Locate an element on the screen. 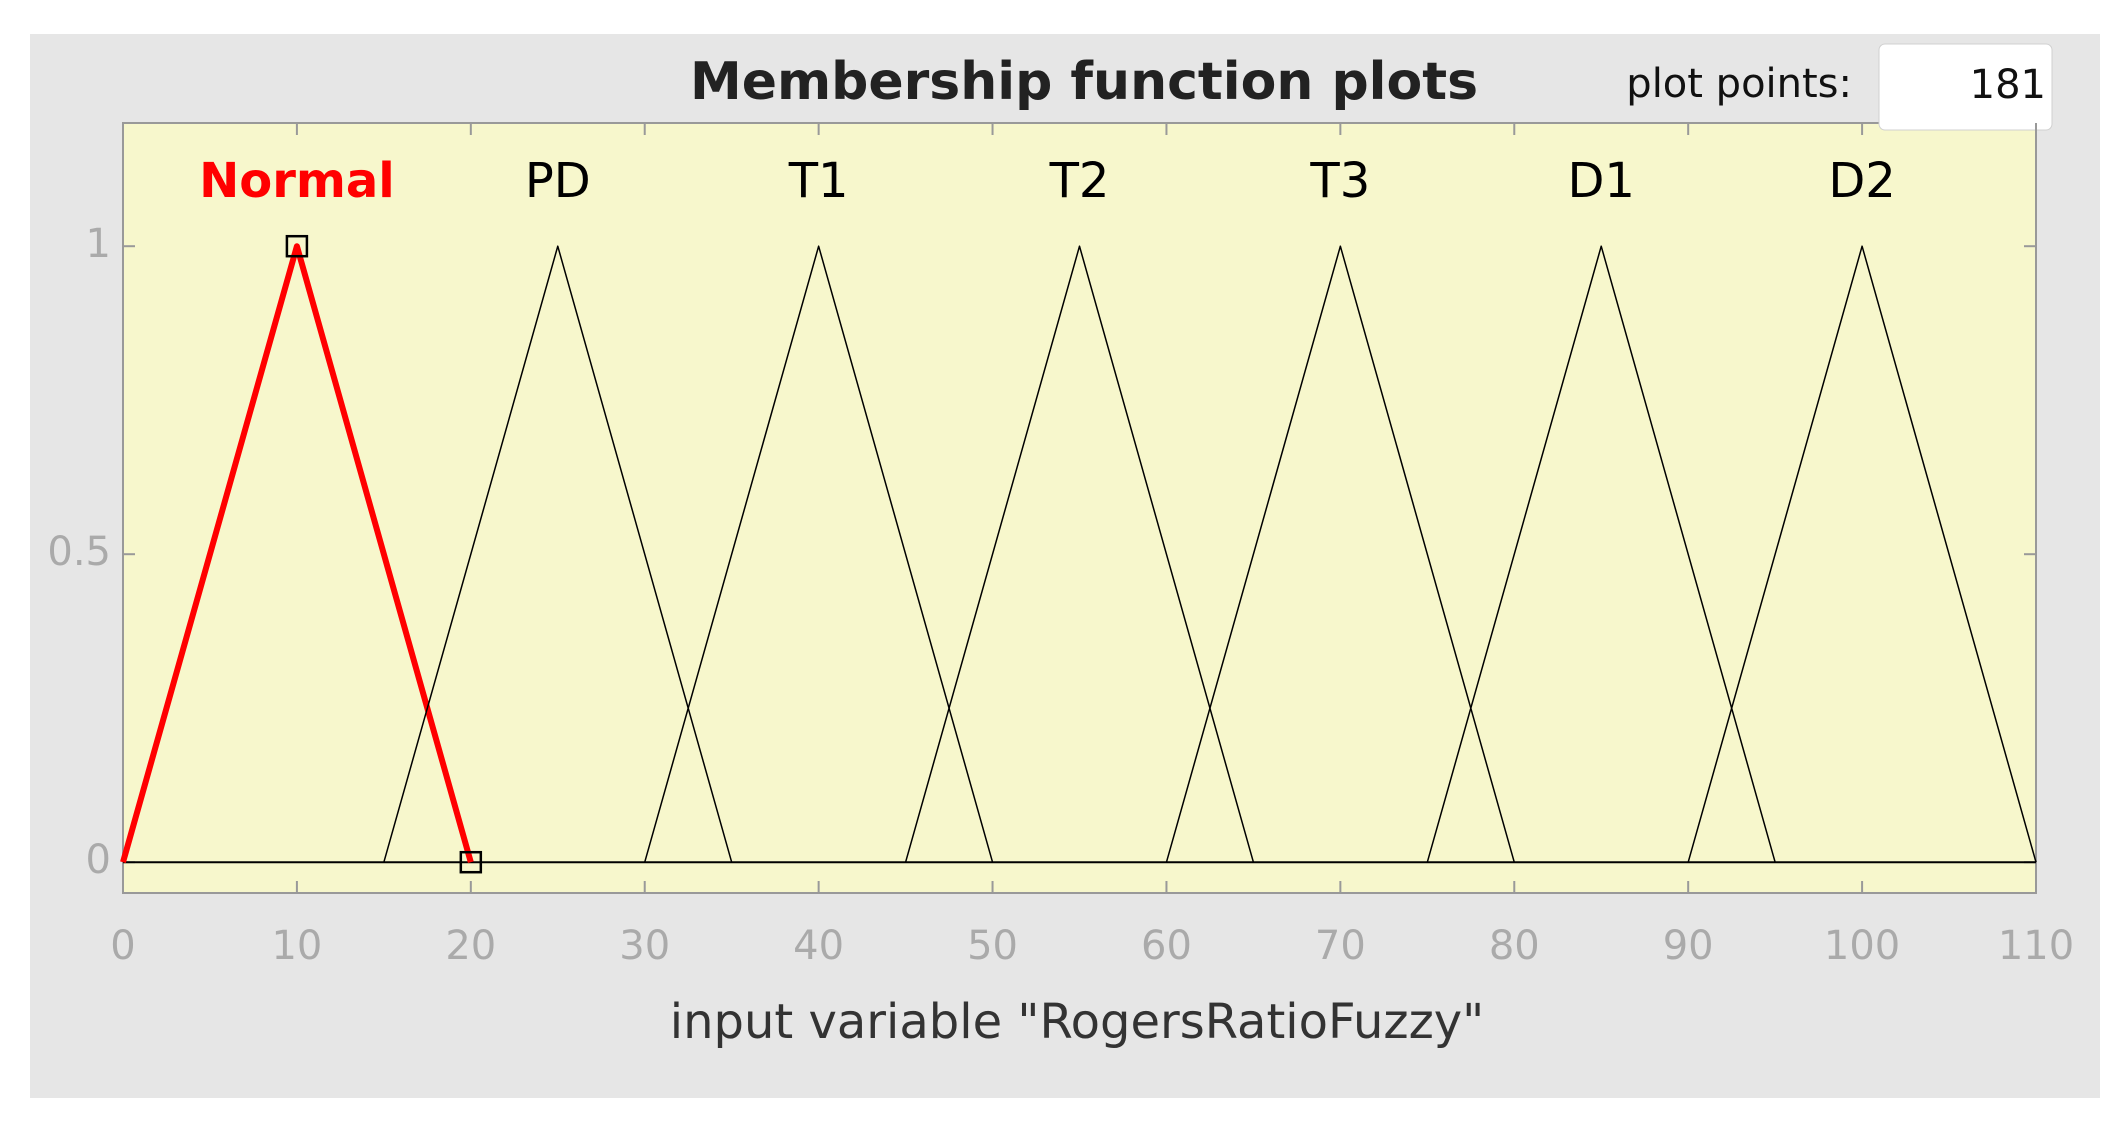  series-label: T1 is located at coordinates (818, 181).